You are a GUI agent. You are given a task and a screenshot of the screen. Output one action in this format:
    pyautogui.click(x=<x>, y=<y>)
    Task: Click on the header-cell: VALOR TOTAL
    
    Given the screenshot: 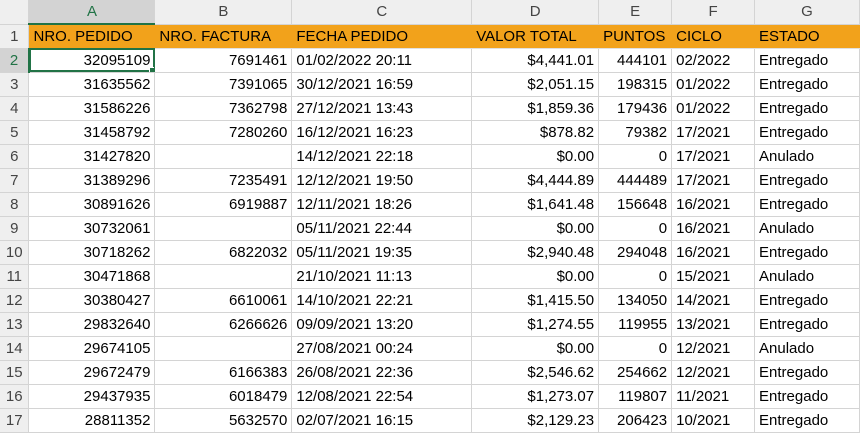 What is the action you would take?
    pyautogui.click(x=535, y=36)
    